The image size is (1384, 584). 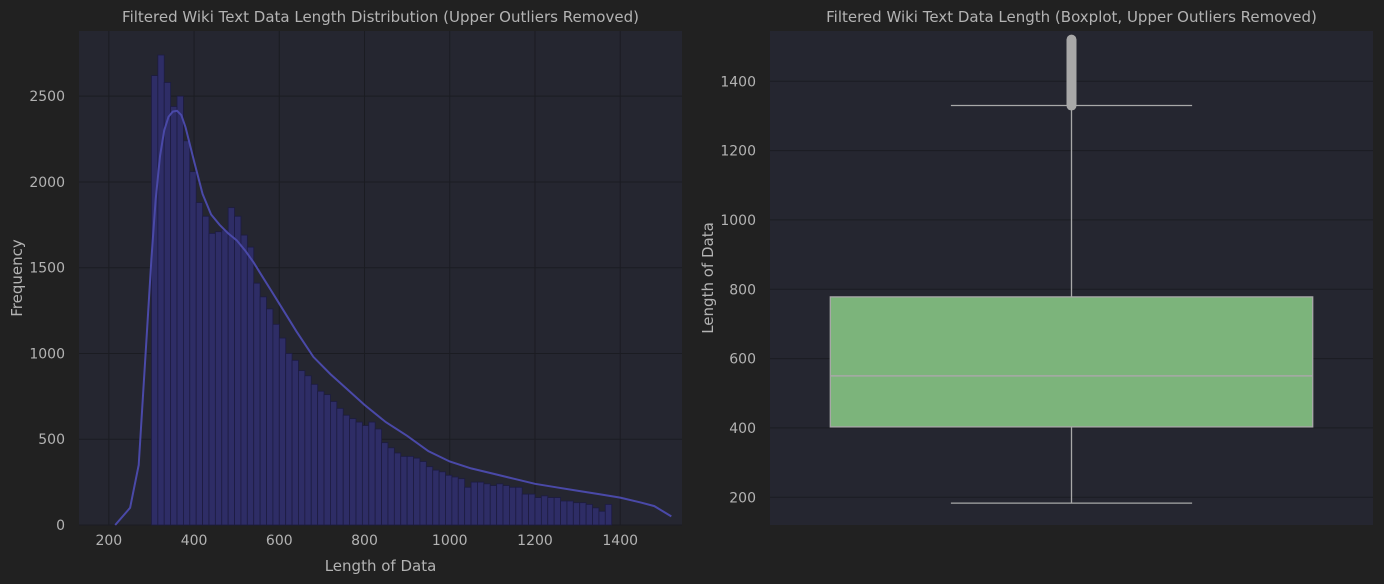 What do you see at coordinates (708, 278) in the screenshot?
I see `boxplot-y-axis-label: Length of Data` at bounding box center [708, 278].